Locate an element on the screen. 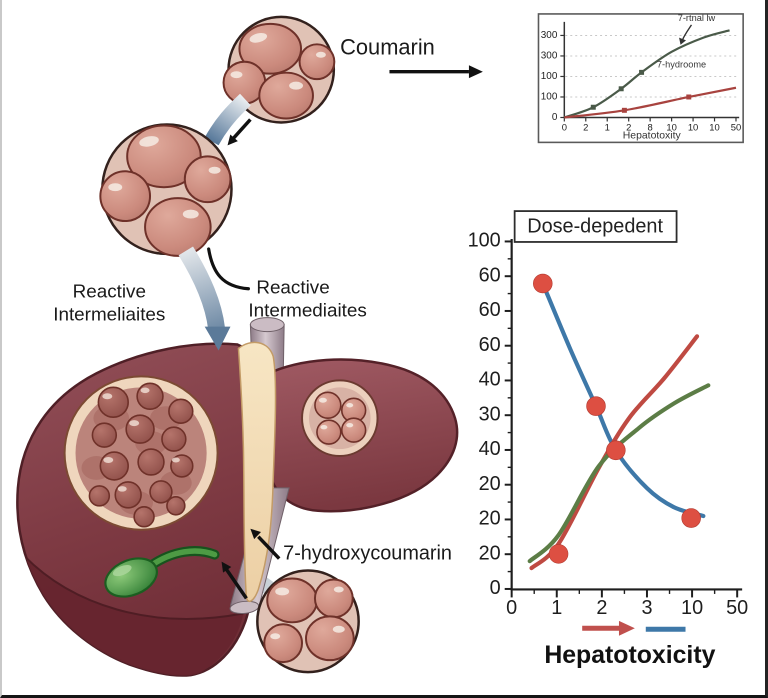 Image resolution: width=768 pixels, height=698 pixels. dose-chart-legend is located at coordinates (634, 628).